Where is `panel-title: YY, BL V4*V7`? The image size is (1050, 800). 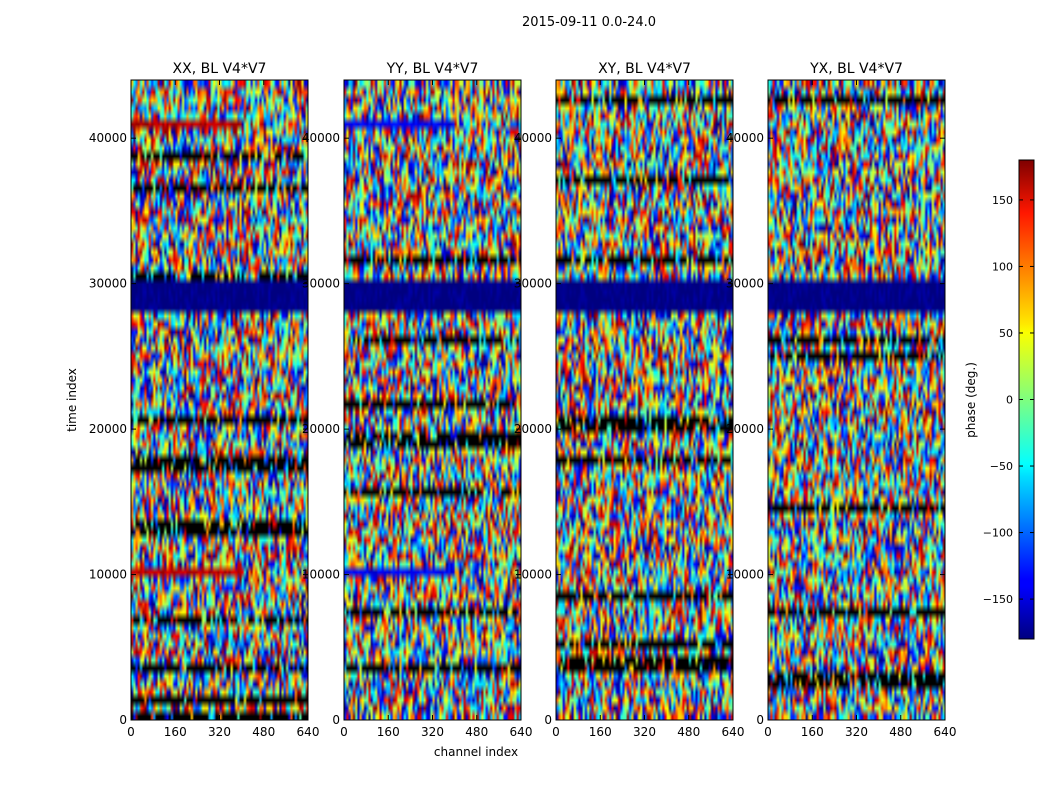 panel-title: YY, BL V4*V7 is located at coordinates (432, 69).